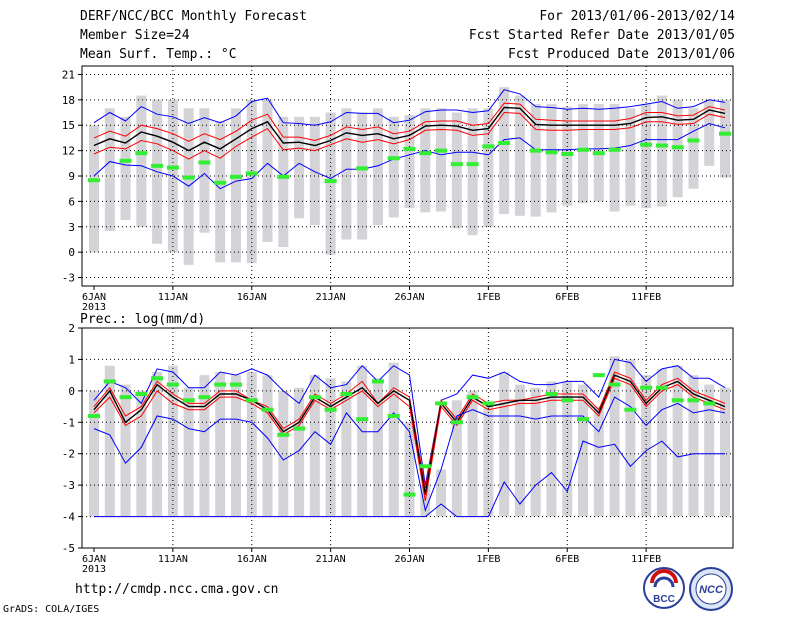 This screenshot has width=800, height=618. I want to click on temp-xtick-label: 16JAN, so click(252, 297).